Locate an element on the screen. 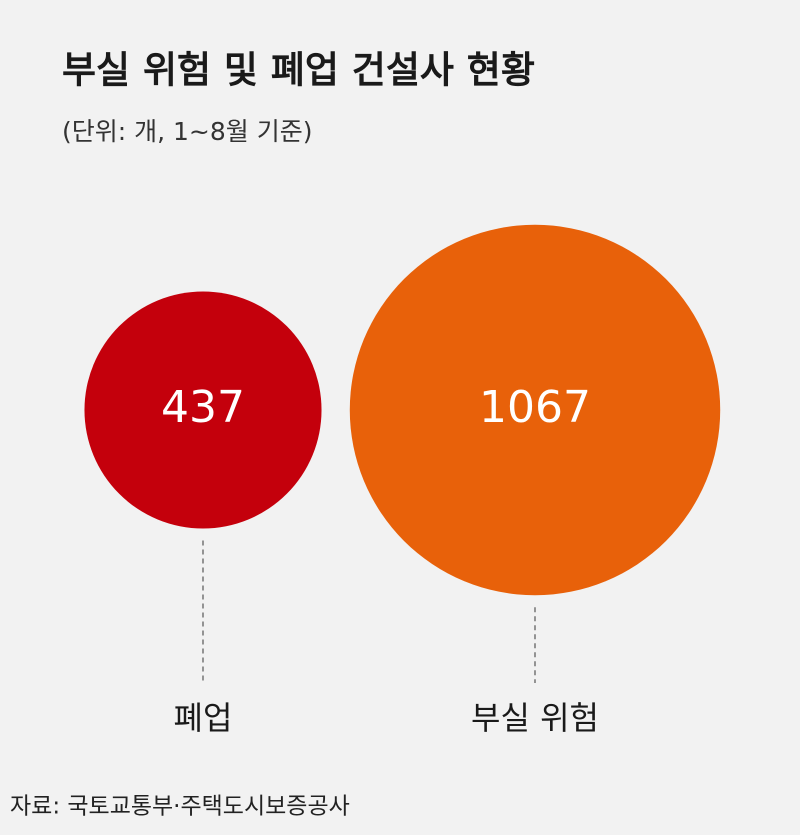 The width and height of the screenshot is (800, 835). value-label: 1067 is located at coordinates (535, 407).